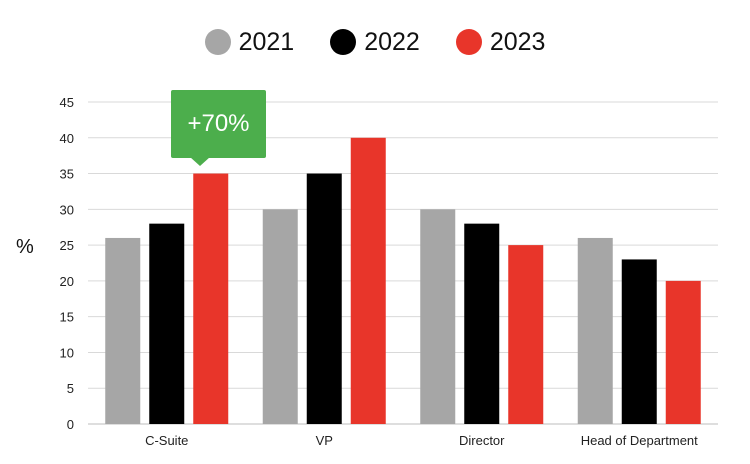  I want to click on legend-item-2023: 2023, so click(500, 42).